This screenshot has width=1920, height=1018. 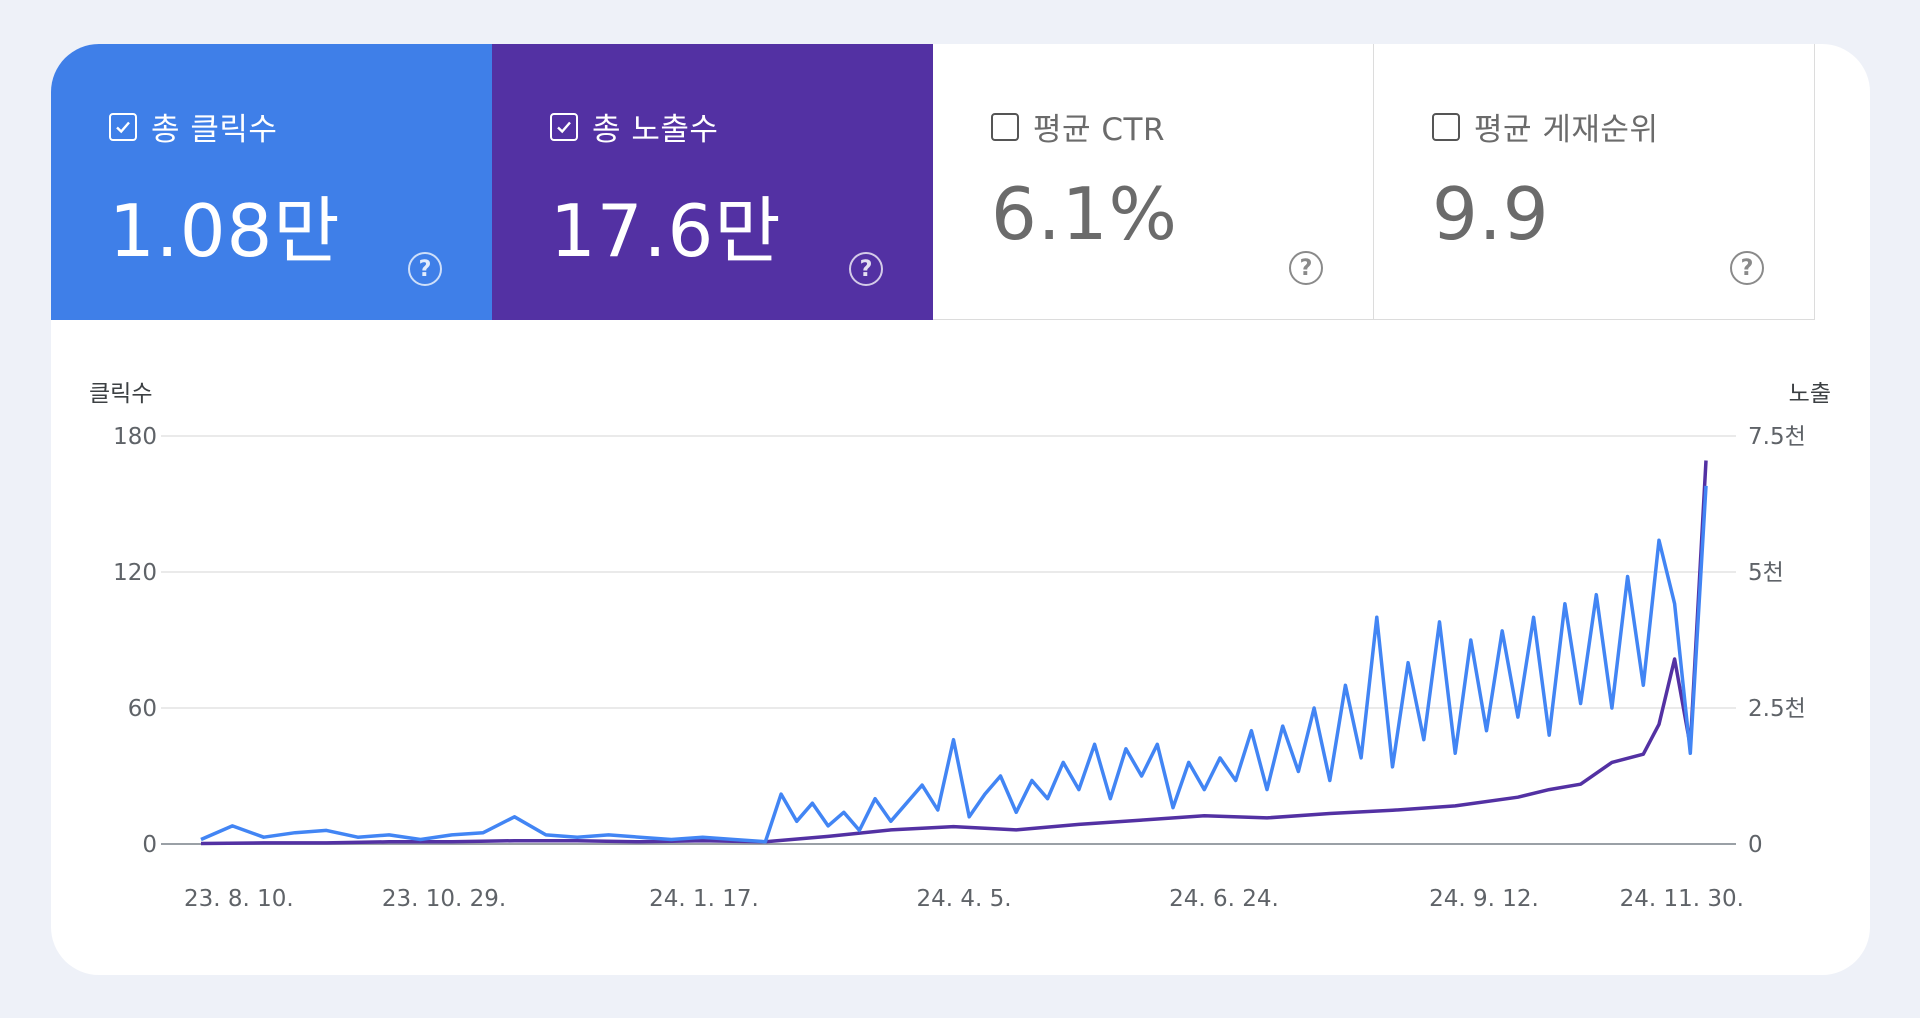 What do you see at coordinates (1484, 899) in the screenshot?
I see `x-tick-label: 24. 9. 12.` at bounding box center [1484, 899].